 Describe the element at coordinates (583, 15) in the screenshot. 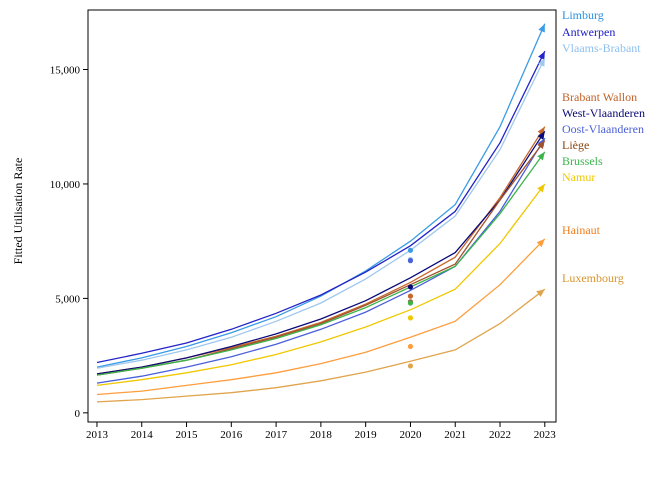

I see `legend-label-limburg: Limburg` at that location.